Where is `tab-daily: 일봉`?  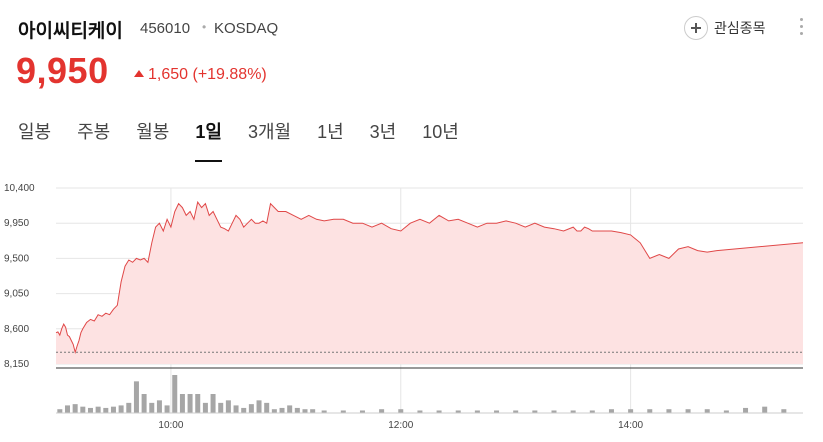
tab-daily: 일봉 is located at coordinates (35, 132).